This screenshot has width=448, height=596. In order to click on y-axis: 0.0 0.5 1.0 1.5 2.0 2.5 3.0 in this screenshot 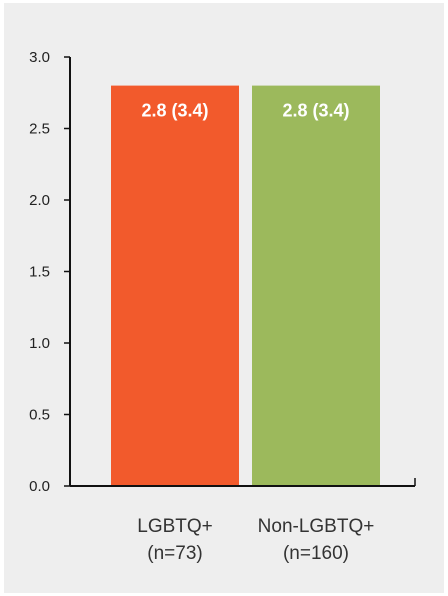, I will do `click(50, 272)`.